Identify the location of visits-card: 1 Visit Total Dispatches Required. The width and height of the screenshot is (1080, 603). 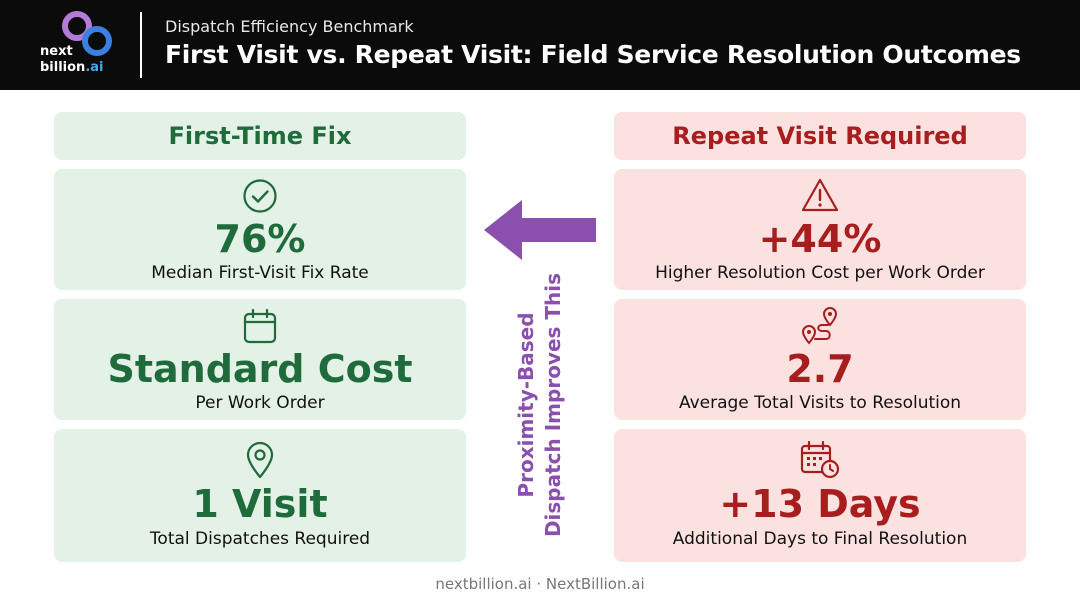
(260, 495).